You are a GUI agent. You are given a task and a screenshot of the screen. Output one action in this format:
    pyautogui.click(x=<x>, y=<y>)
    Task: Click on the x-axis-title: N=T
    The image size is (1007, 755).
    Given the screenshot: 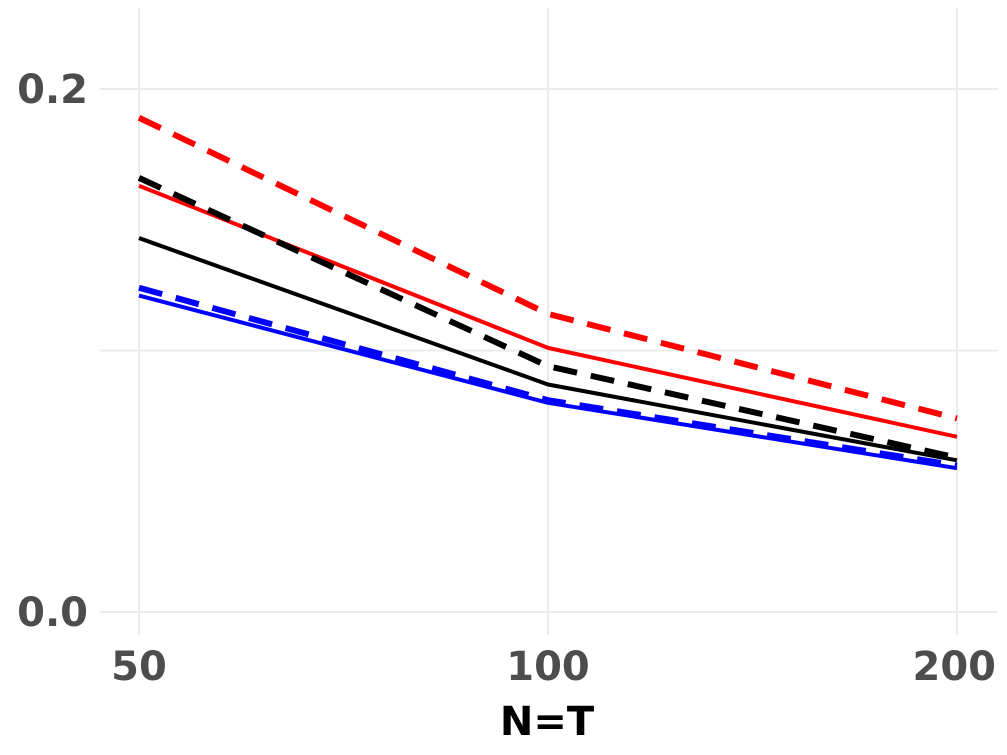 What is the action you would take?
    pyautogui.click(x=547, y=722)
    